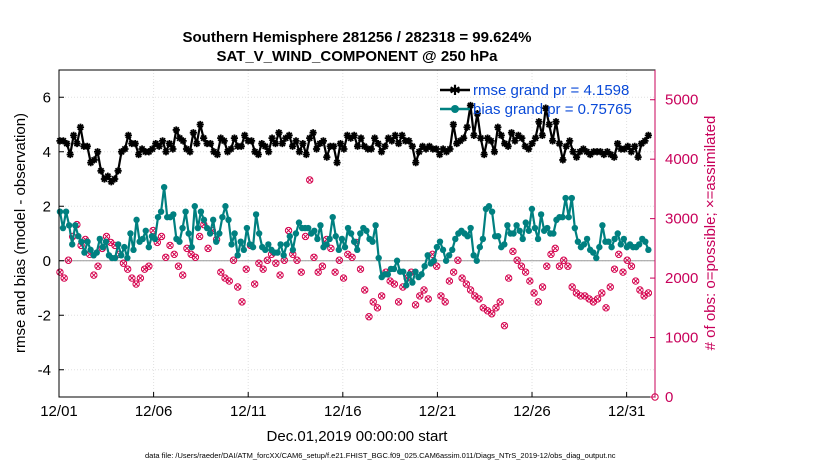 Image resolution: width=830 pixels, height=470 pixels. I want to click on y-tick-label: -4, so click(44, 370).